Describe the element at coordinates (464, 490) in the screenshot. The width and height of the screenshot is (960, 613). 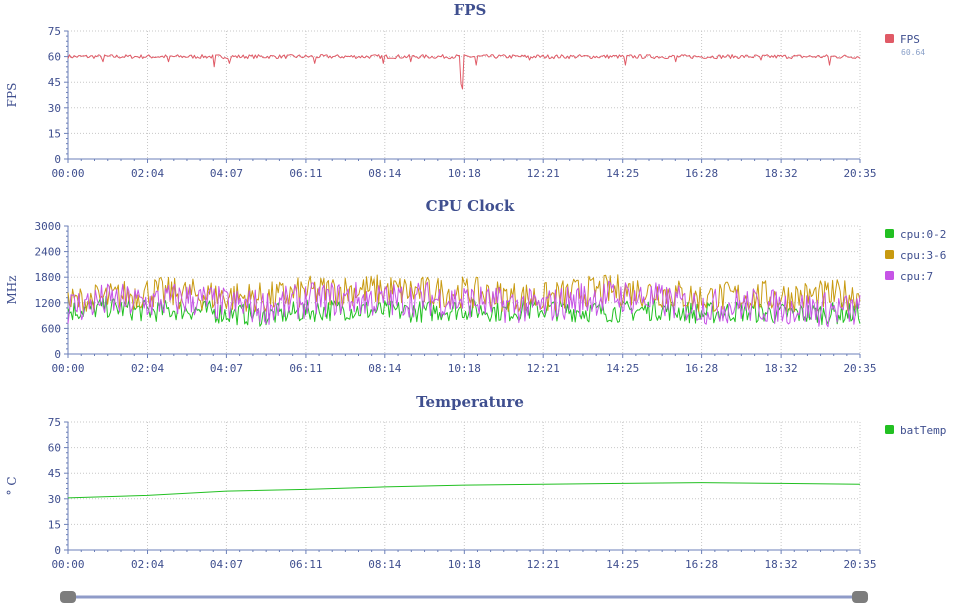
I see `series-line-battemp` at that location.